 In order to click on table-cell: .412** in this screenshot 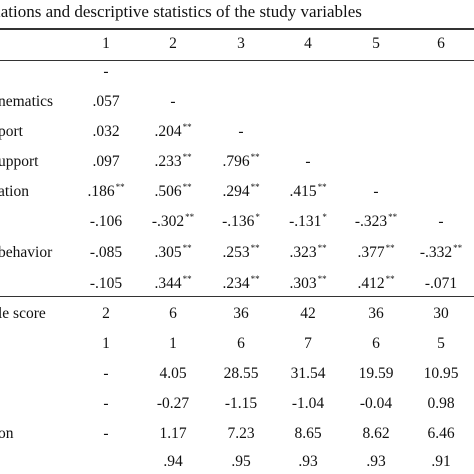, I will do `click(376, 283)`.